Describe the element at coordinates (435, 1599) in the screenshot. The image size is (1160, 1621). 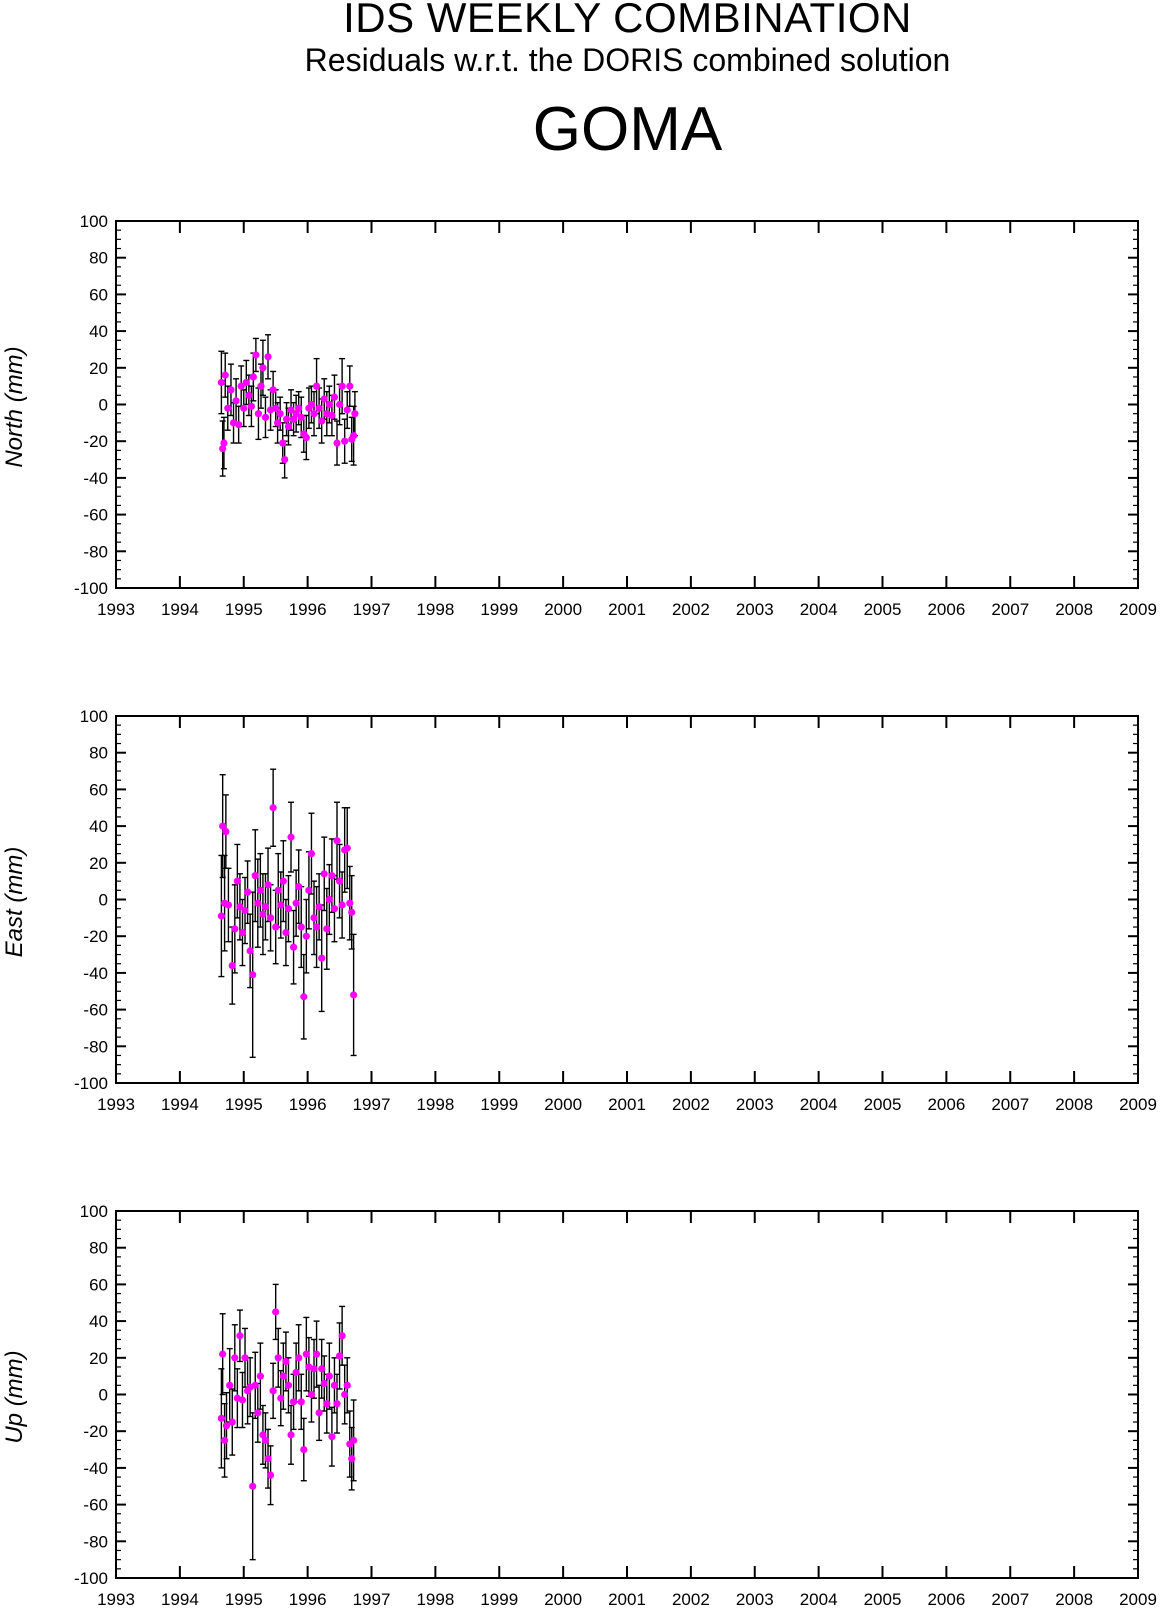
I see `x-tick-label: 1998` at that location.